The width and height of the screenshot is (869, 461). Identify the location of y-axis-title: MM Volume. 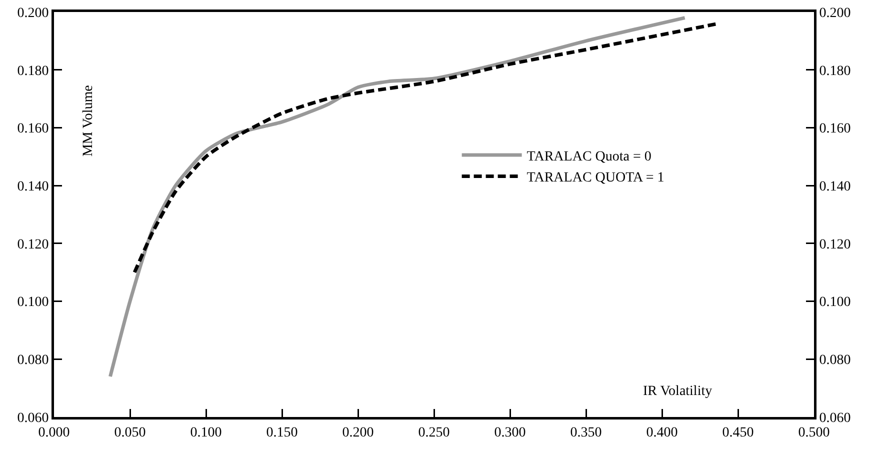
(88, 121).